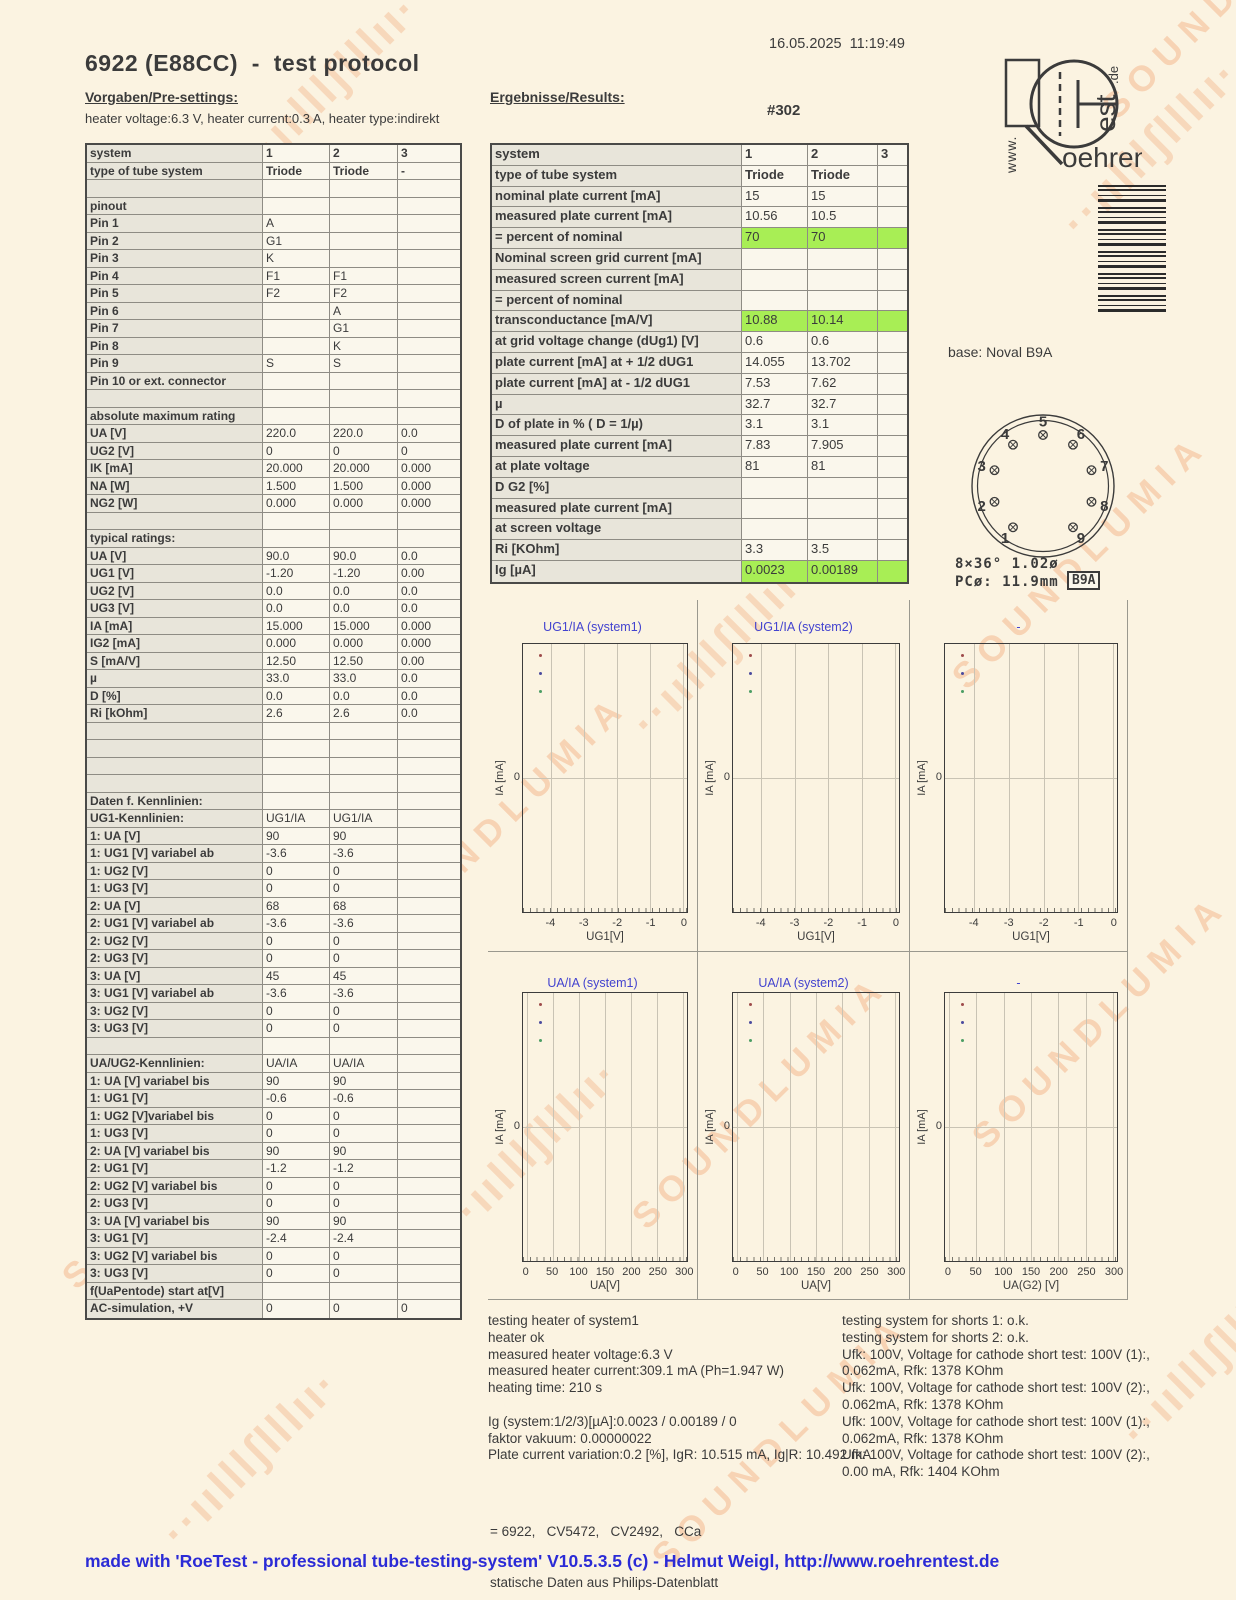 This screenshot has height=1600, width=1236. Describe the element at coordinates (1105, 113) in the screenshot. I see `logo-text-est: est` at that location.